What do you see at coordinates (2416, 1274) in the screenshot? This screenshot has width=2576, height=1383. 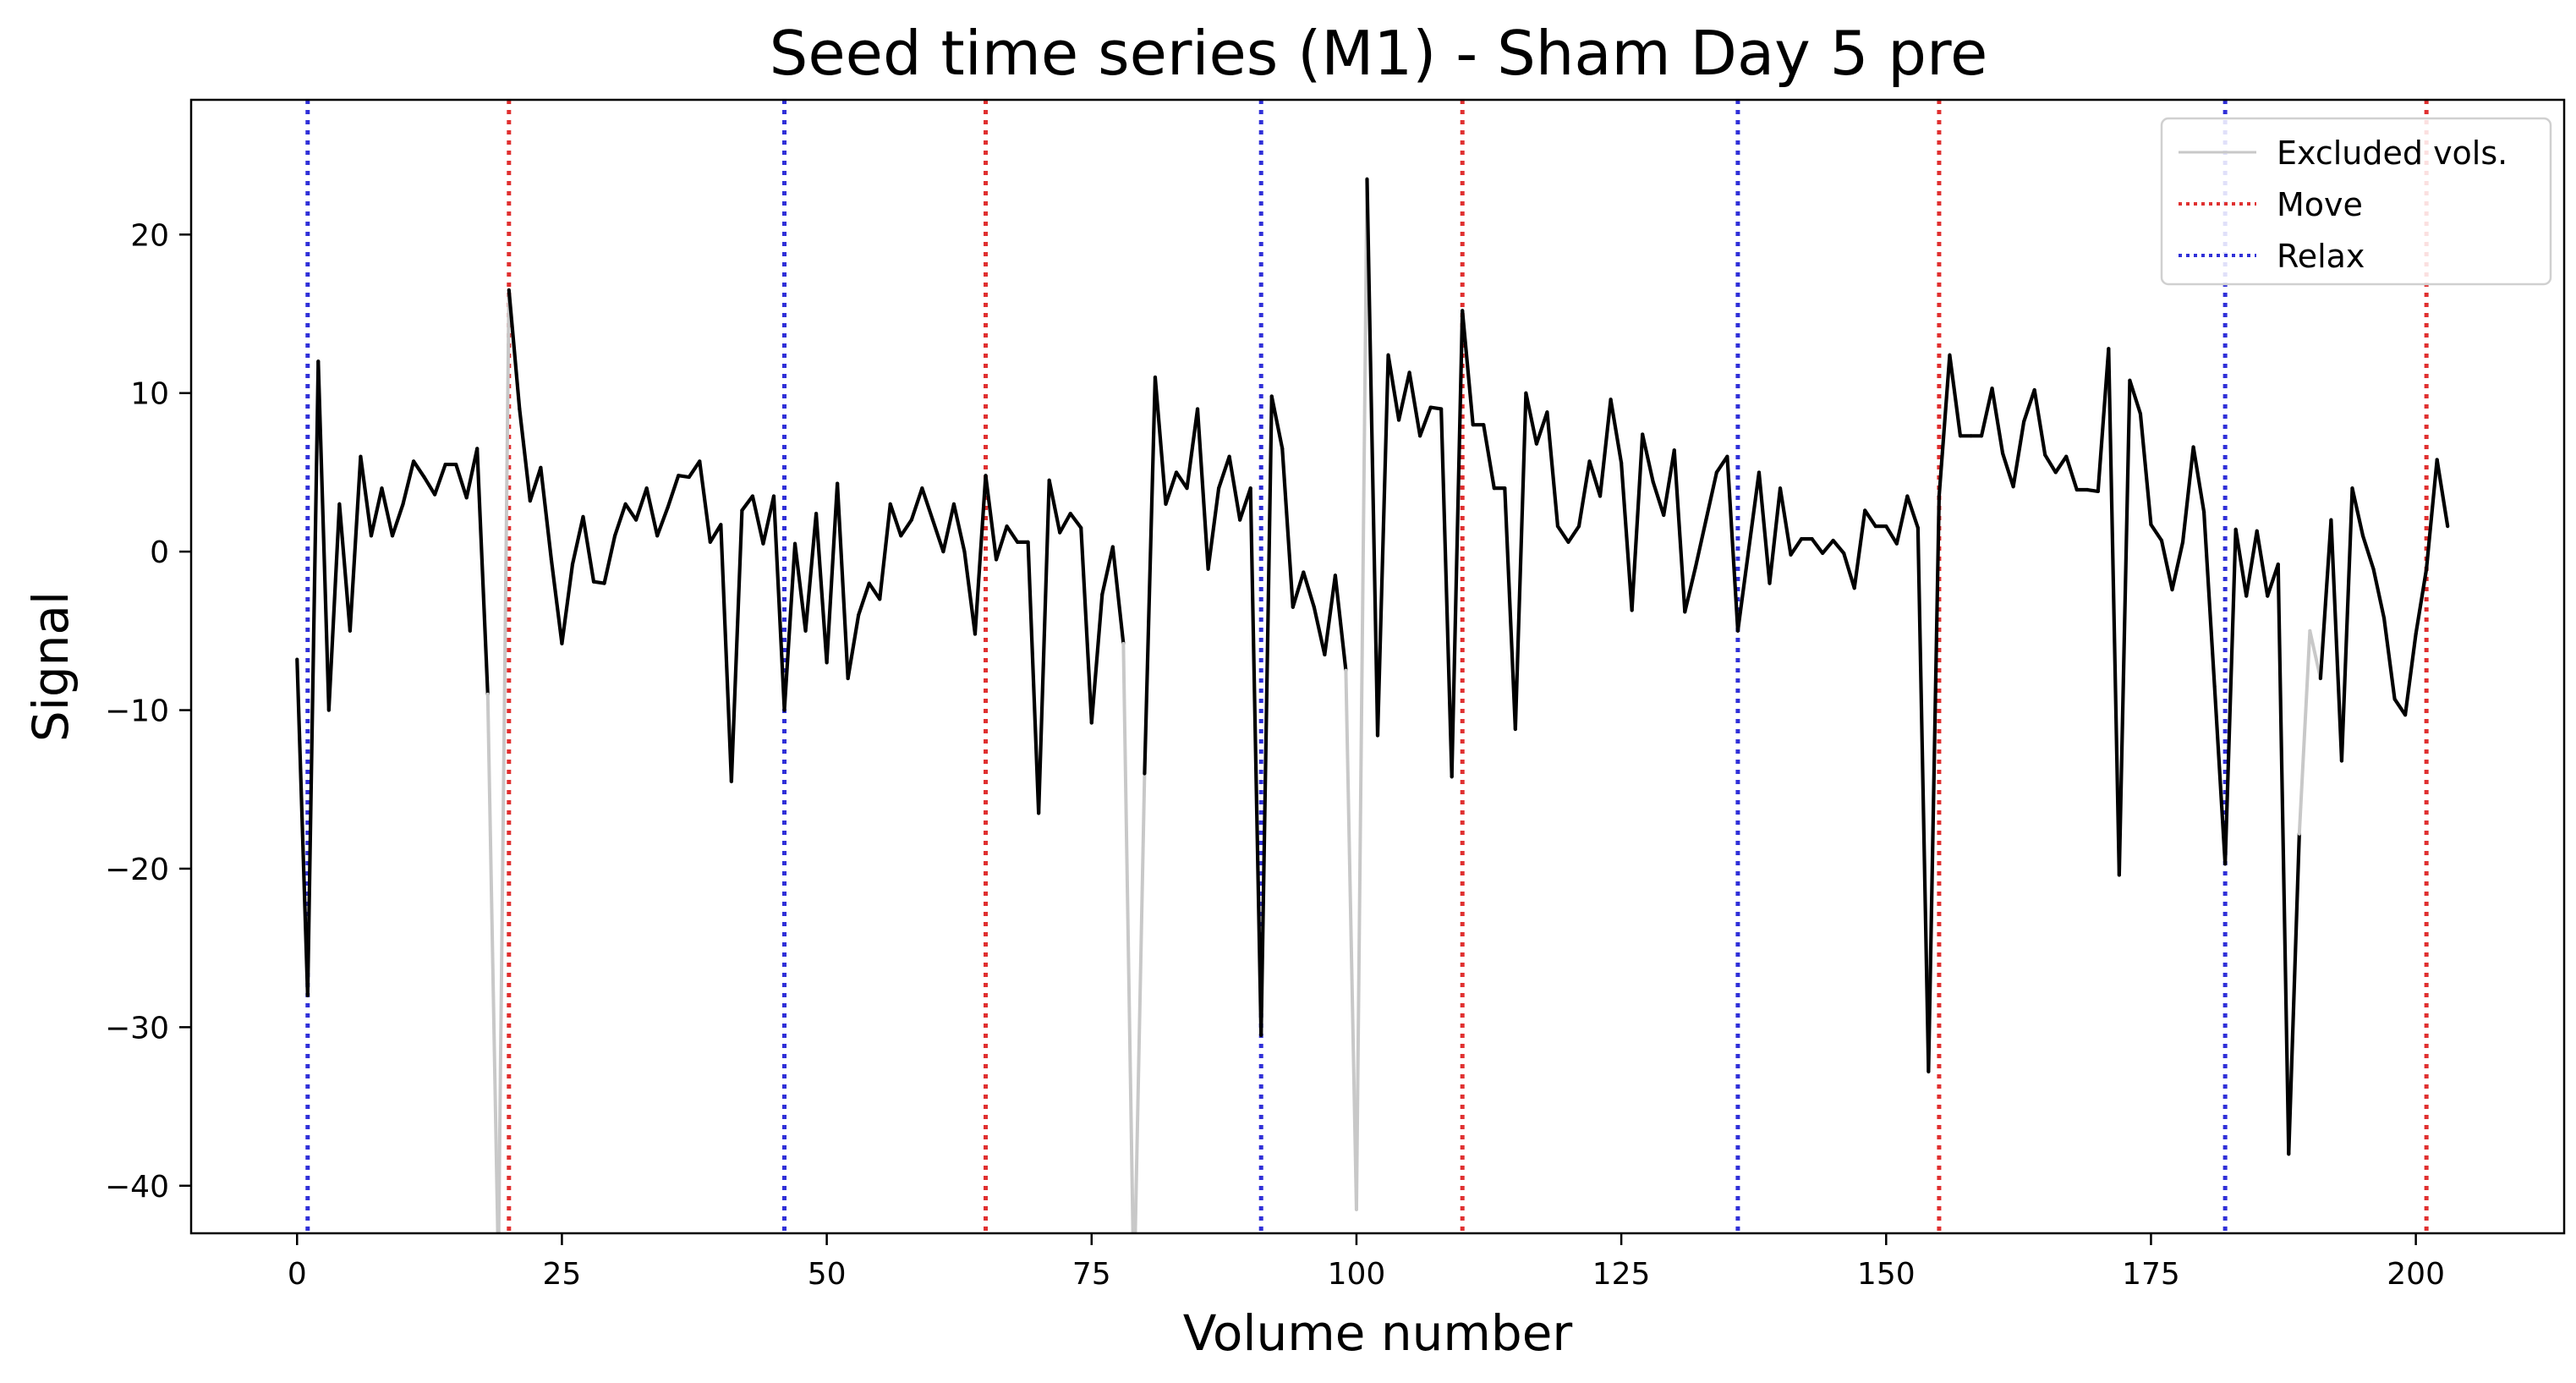 I see `x-tick-label-8: 200` at bounding box center [2416, 1274].